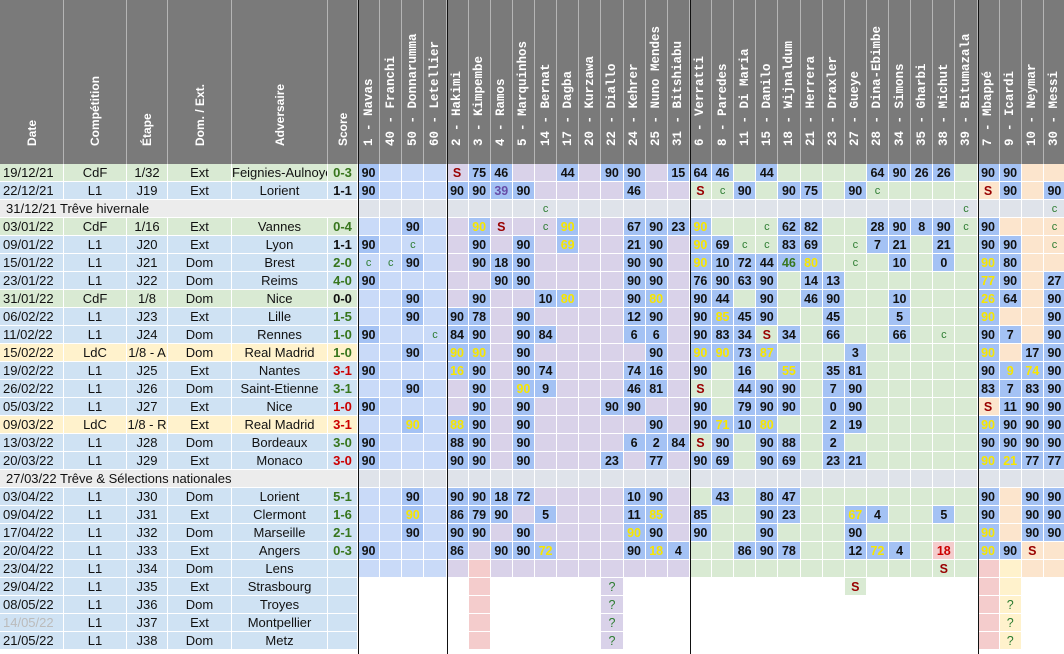  What do you see at coordinates (789, 263) in the screenshot?
I see `minutes-cell: 46` at bounding box center [789, 263].